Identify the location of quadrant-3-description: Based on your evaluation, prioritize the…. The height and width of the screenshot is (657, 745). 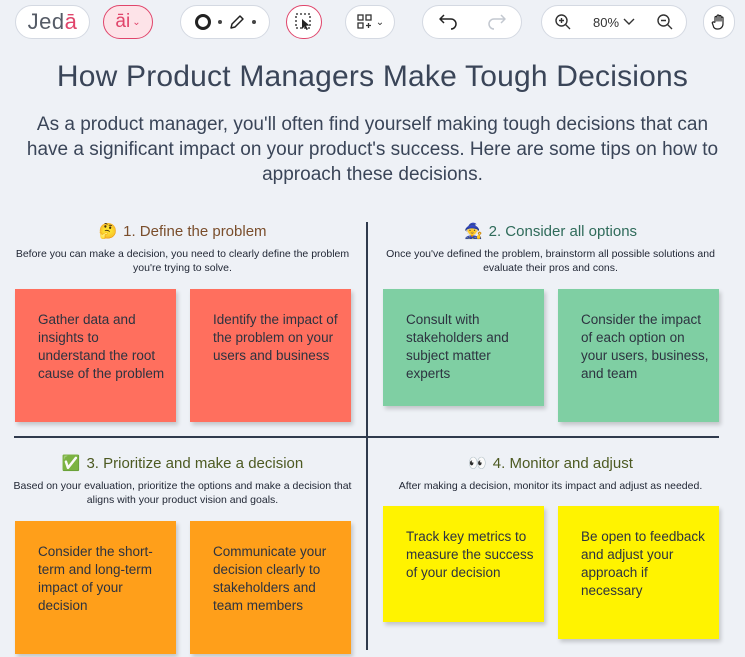
(182, 493).